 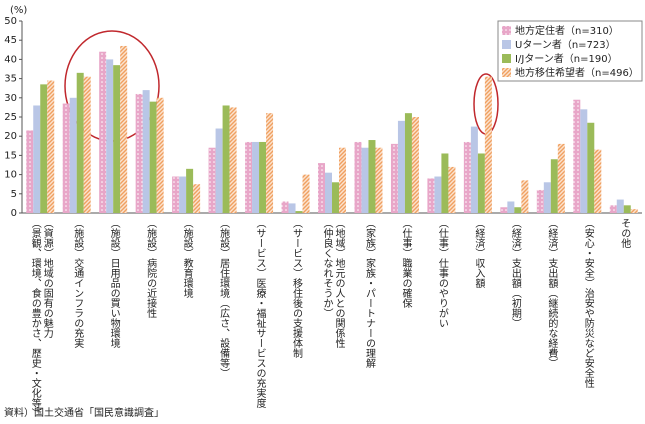 I want to click on x-tick-label: その他, so click(x=624, y=233).